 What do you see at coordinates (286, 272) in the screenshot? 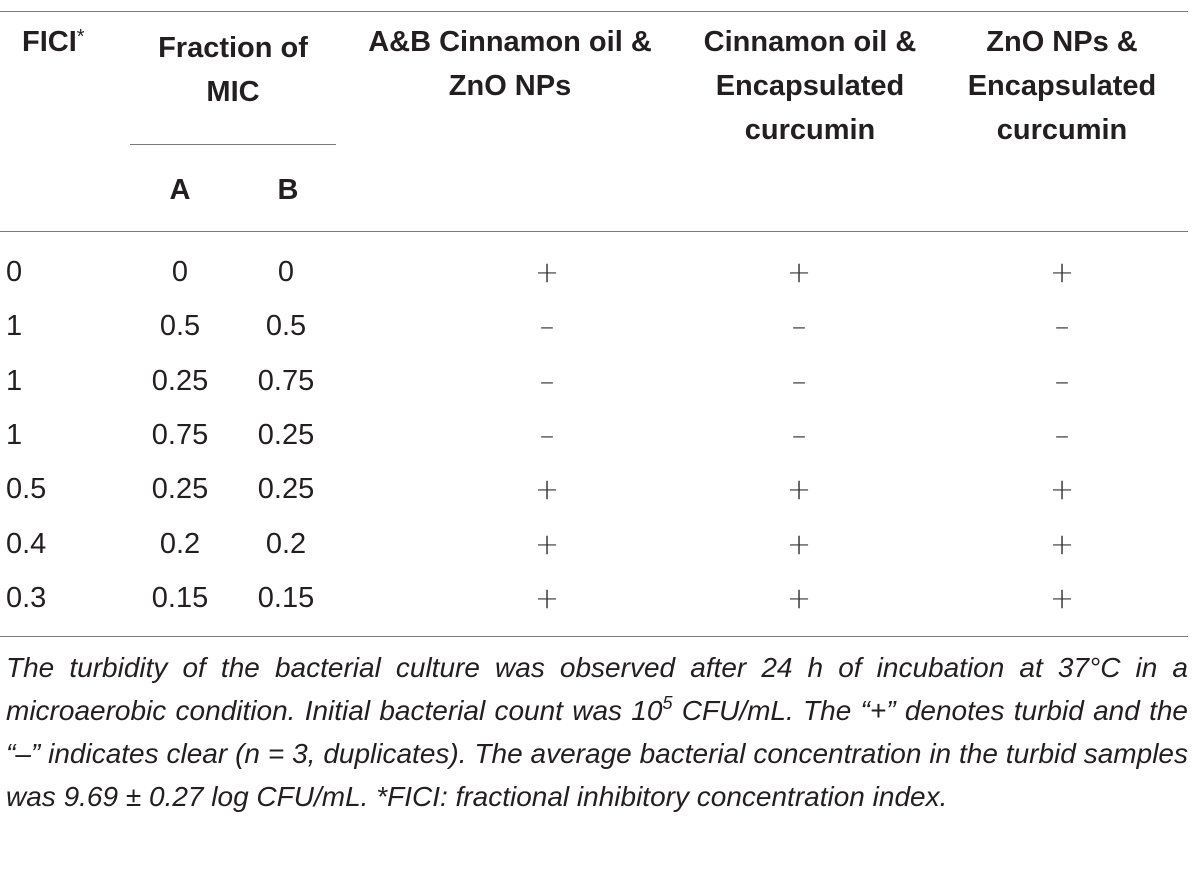
I see `cell-fraction-b: 0` at bounding box center [286, 272].